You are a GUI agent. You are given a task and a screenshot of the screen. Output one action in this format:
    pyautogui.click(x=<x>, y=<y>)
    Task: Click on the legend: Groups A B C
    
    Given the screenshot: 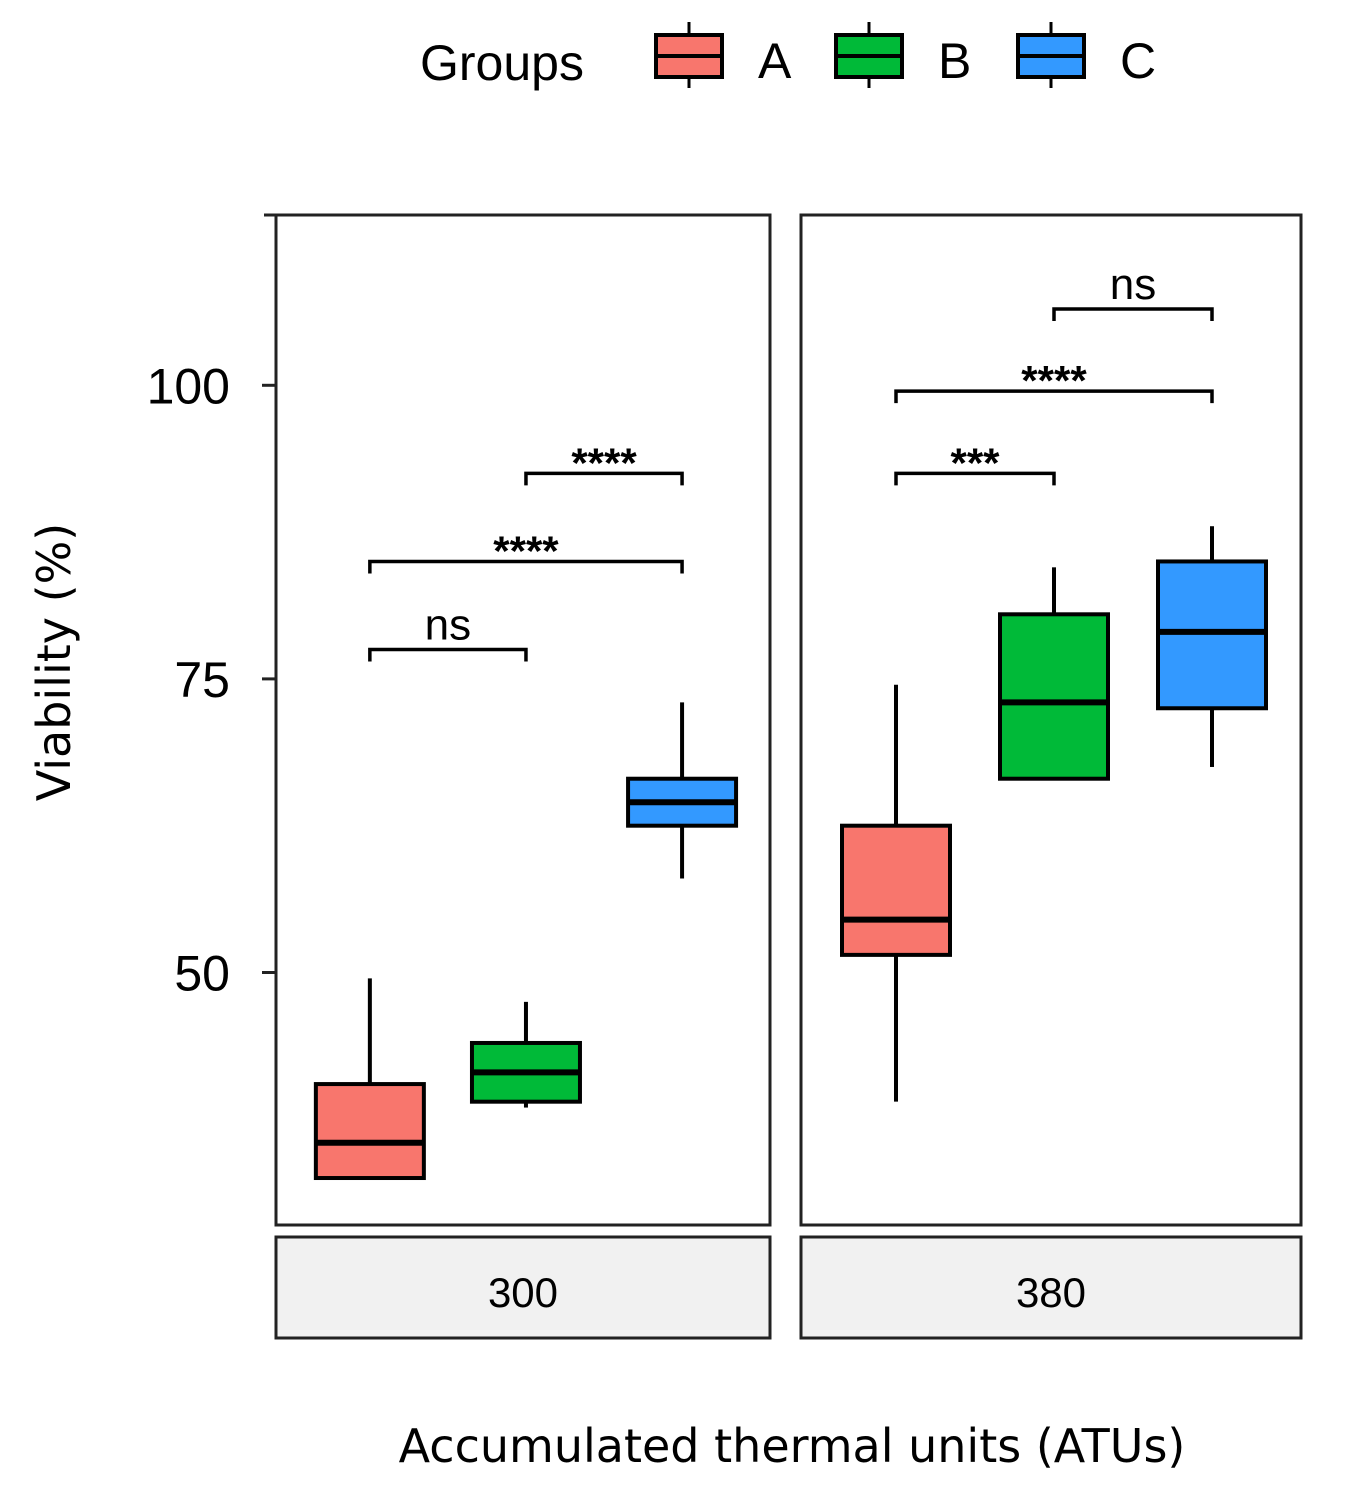 What is the action you would take?
    pyautogui.click(x=788, y=56)
    